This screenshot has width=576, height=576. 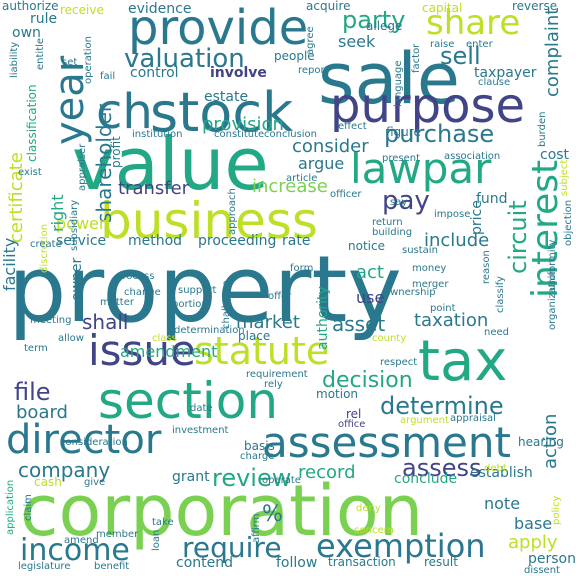 What do you see at coordinates (552, 52) in the screenshot?
I see `word-complaint: complaint` at bounding box center [552, 52].